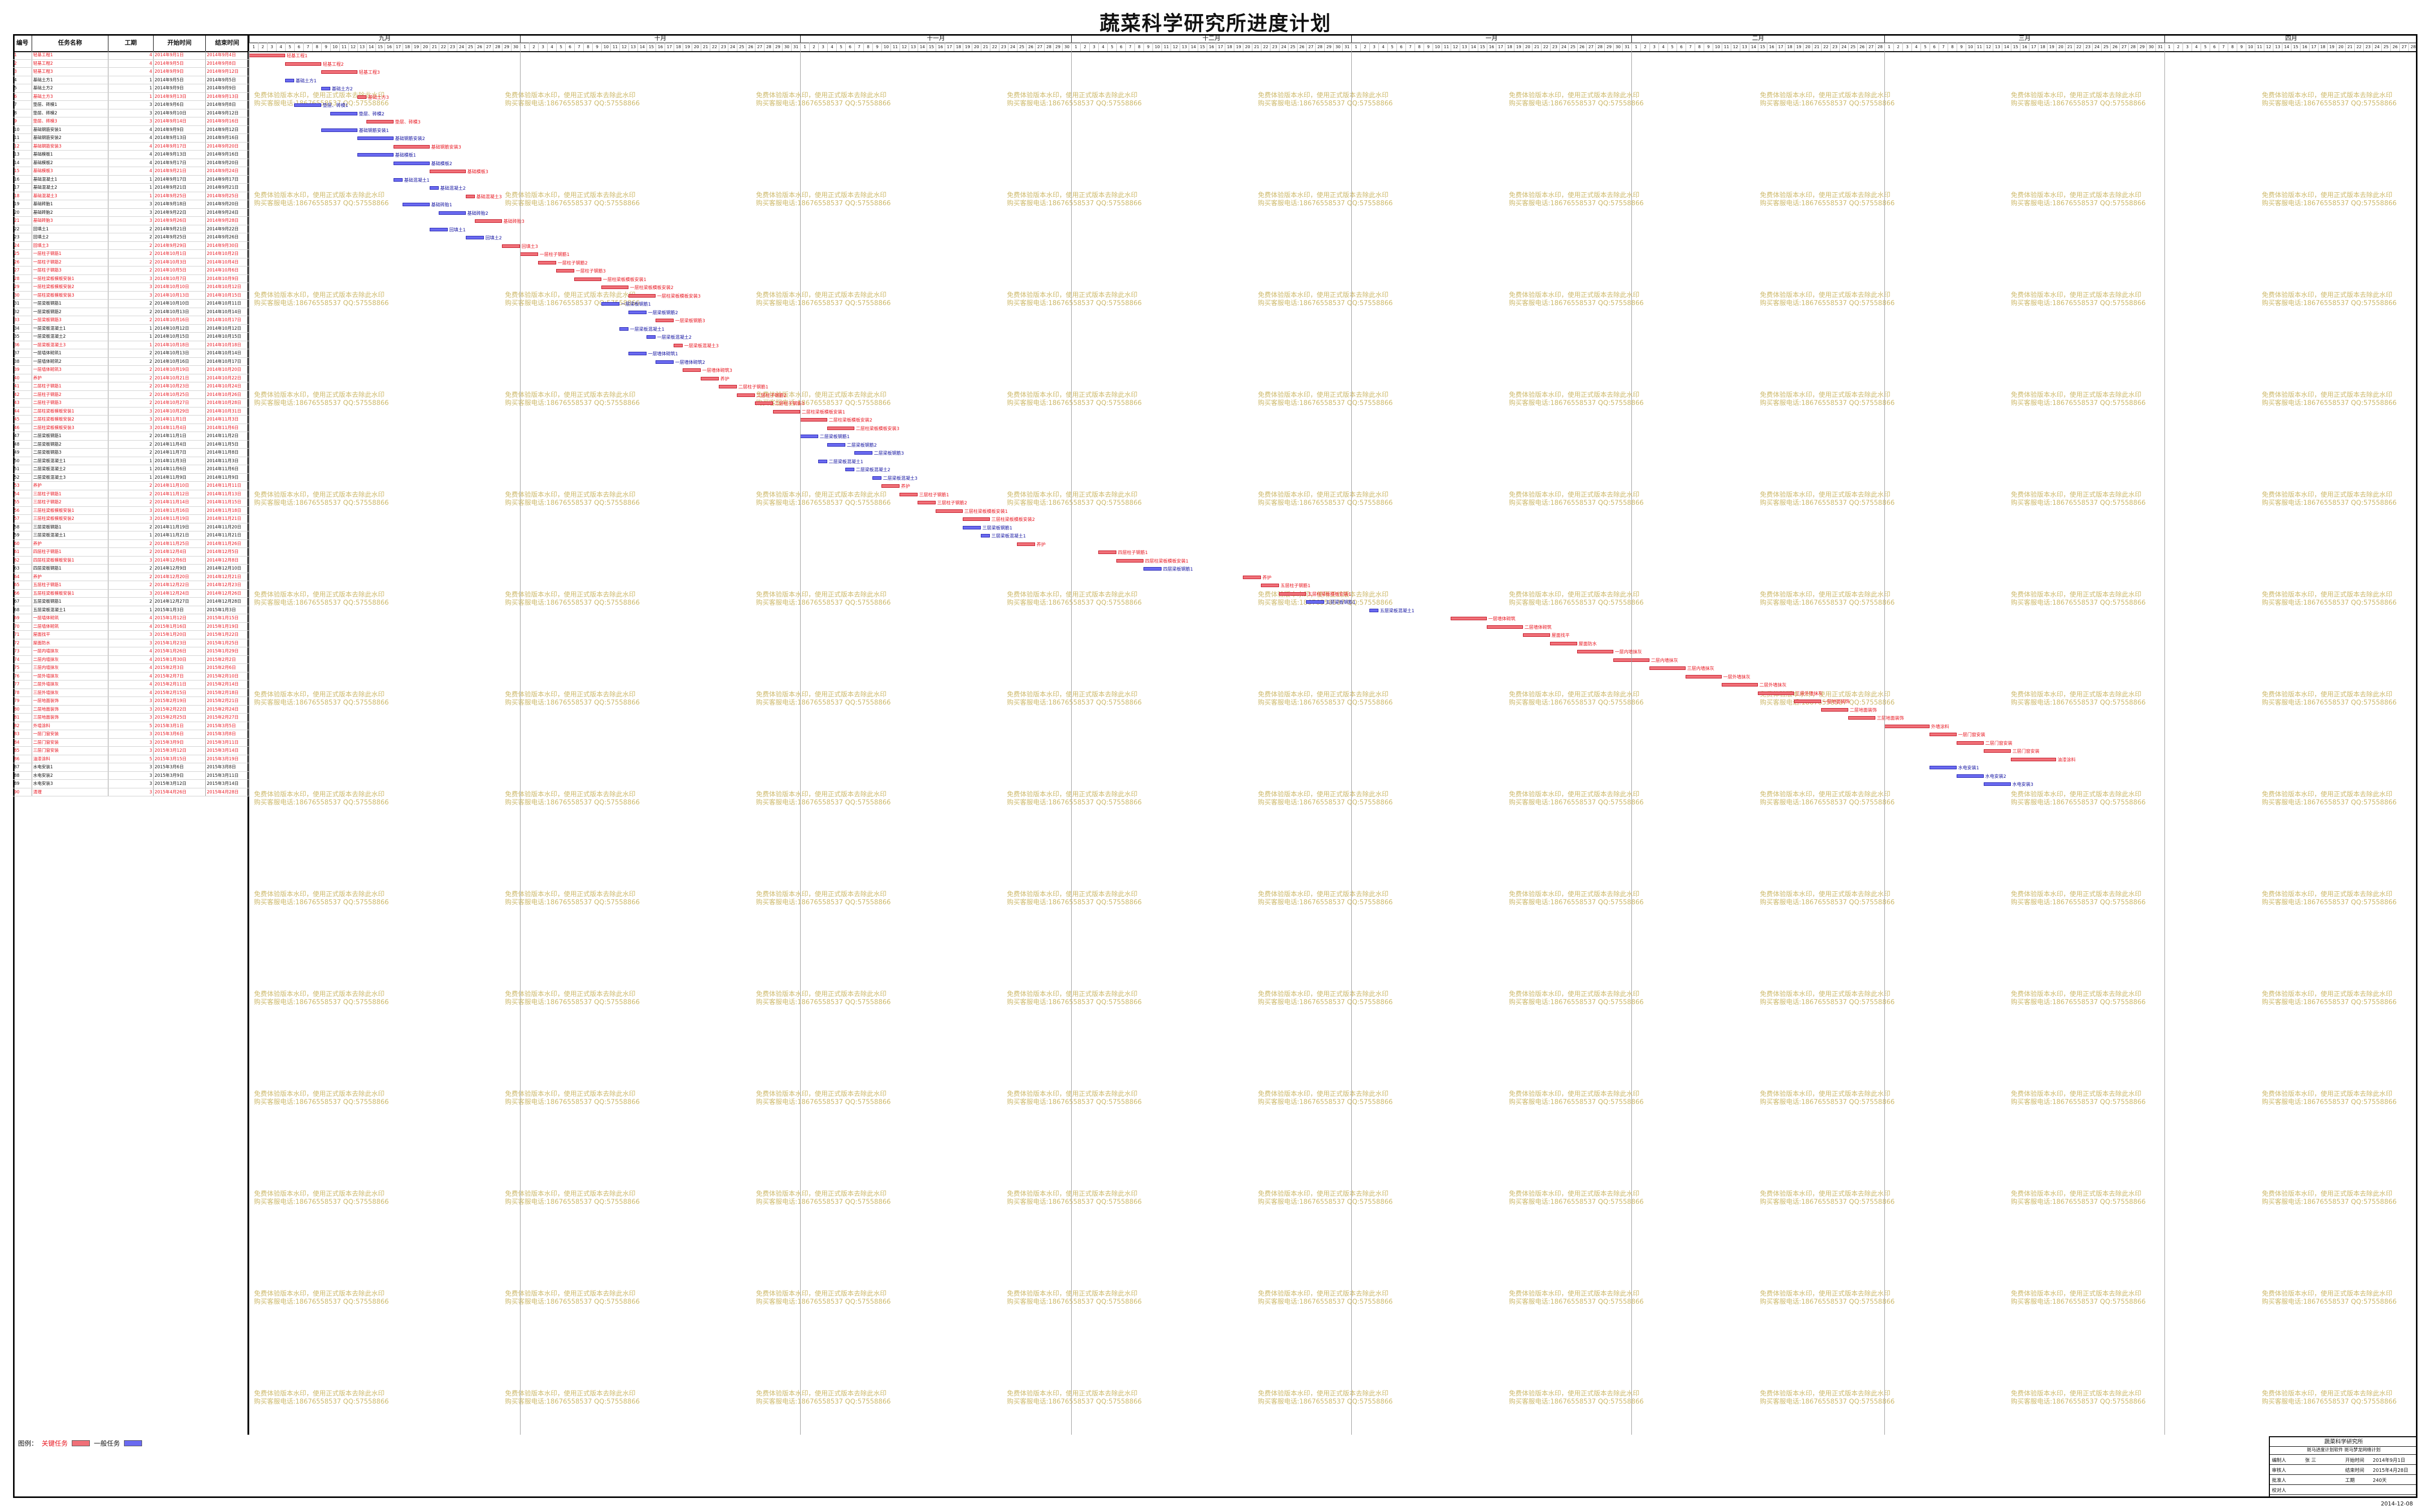  What do you see at coordinates (2224, 47) in the screenshot?
I see `day-label: 7` at bounding box center [2224, 47].